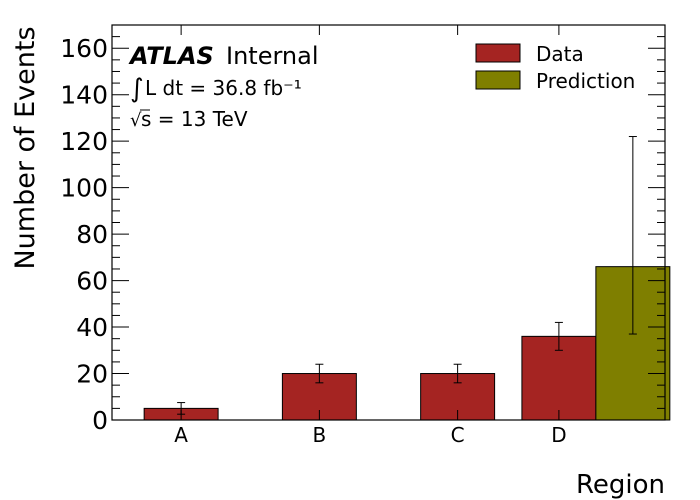  I want to click on integral-sign: ∫, so click(137, 89).